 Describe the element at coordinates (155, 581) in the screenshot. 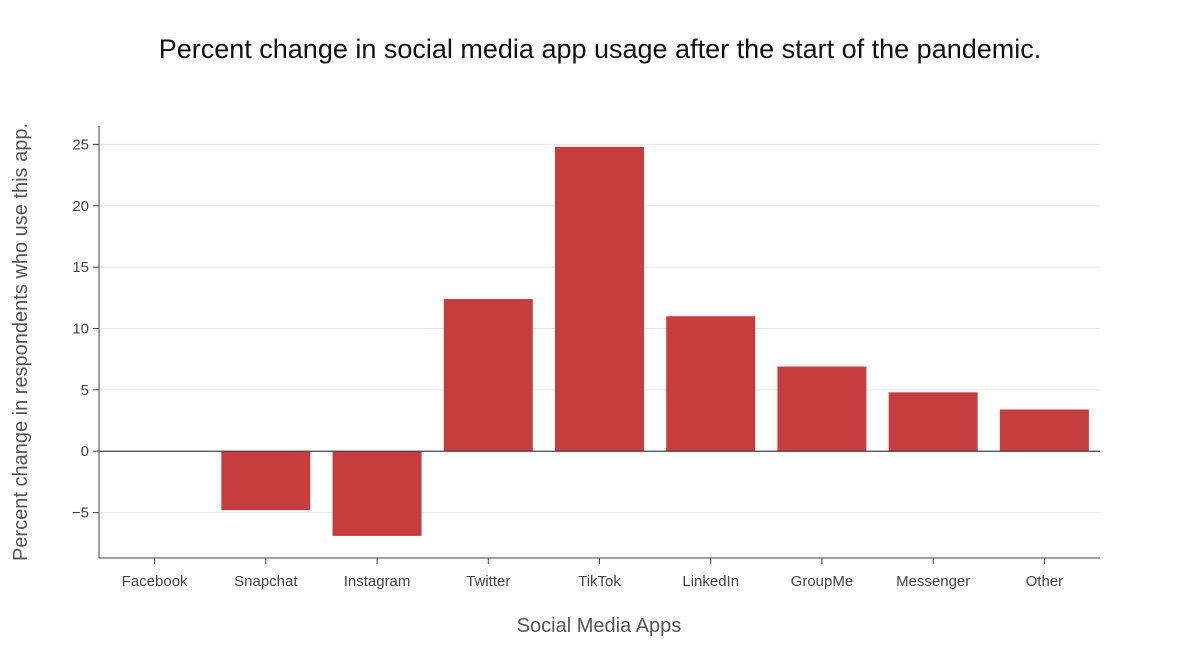

I see `x-tick-label: Facebook` at that location.